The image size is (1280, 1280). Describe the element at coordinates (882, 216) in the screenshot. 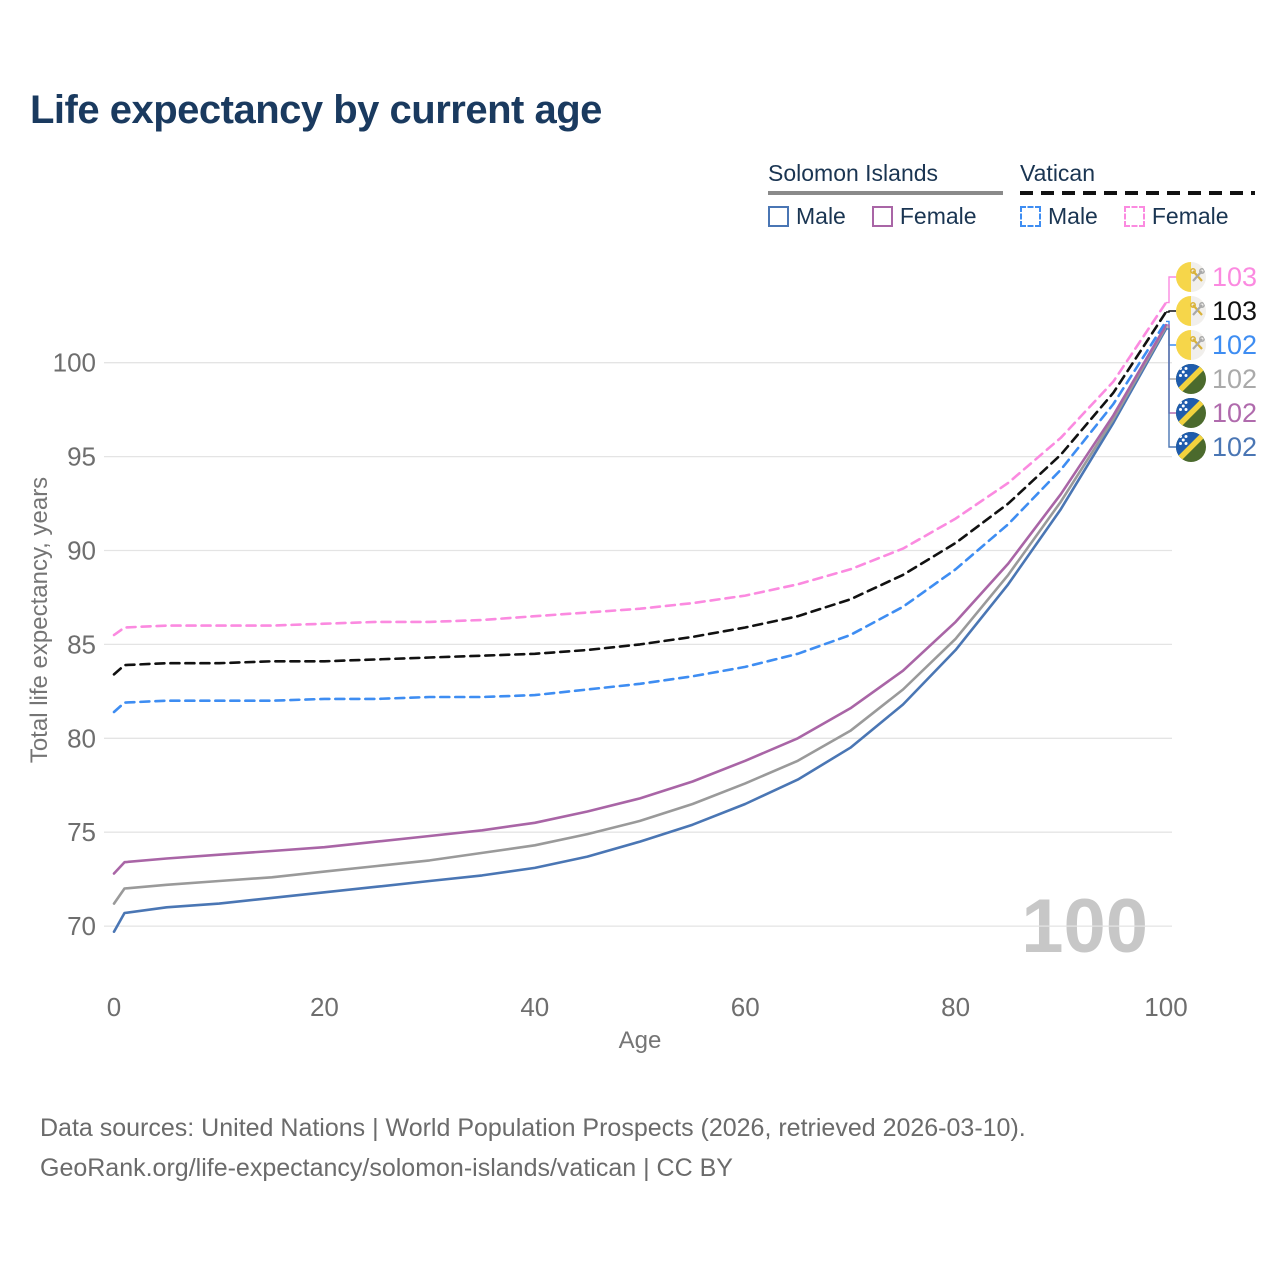

I see `si-female-swatch-icon` at that location.